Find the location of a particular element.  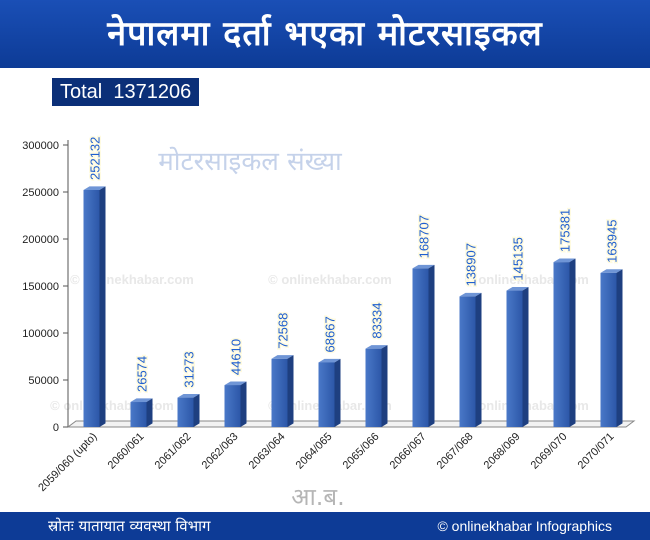

page-title: नेपालमा दर्ता भएका मोटरसाइकल is located at coordinates (325, 34).